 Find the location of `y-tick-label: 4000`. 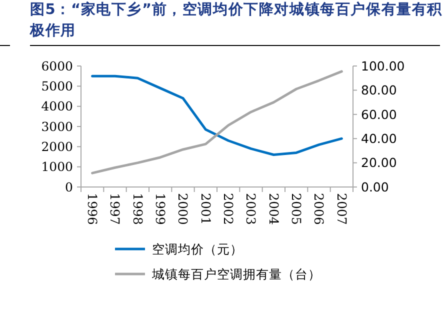

y-tick-label: 4000 is located at coordinates (57, 106).